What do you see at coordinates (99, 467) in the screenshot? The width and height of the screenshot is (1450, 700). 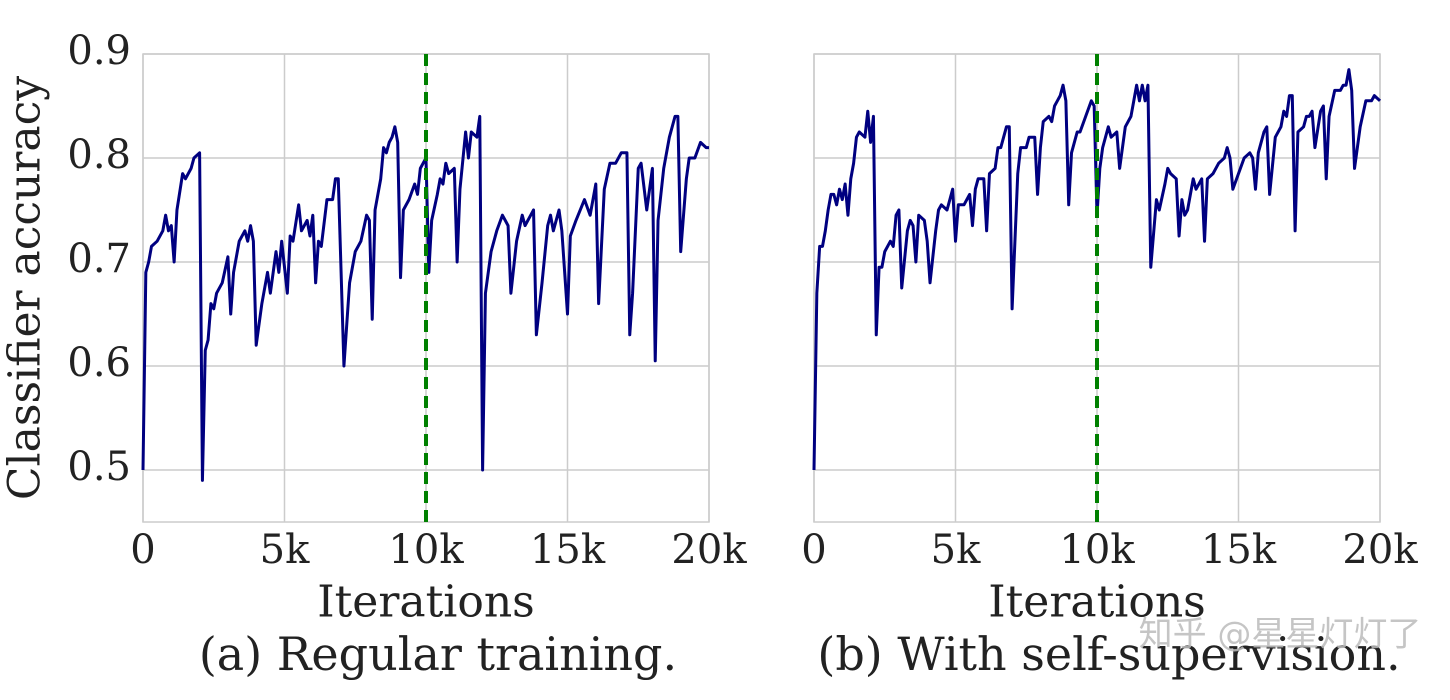 I see `y-tick-label: 0.5` at bounding box center [99, 467].